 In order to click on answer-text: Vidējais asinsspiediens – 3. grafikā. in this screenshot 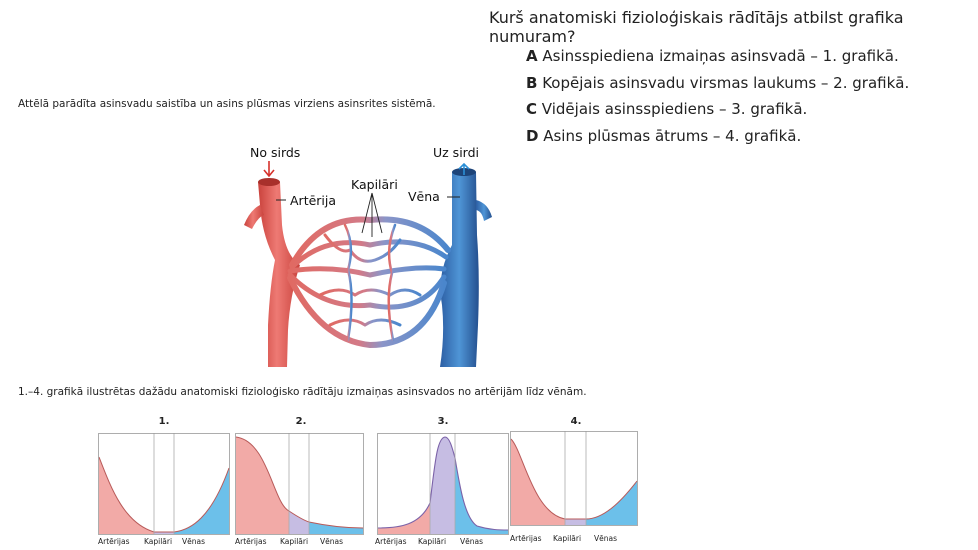, I will do `click(674, 109)`.